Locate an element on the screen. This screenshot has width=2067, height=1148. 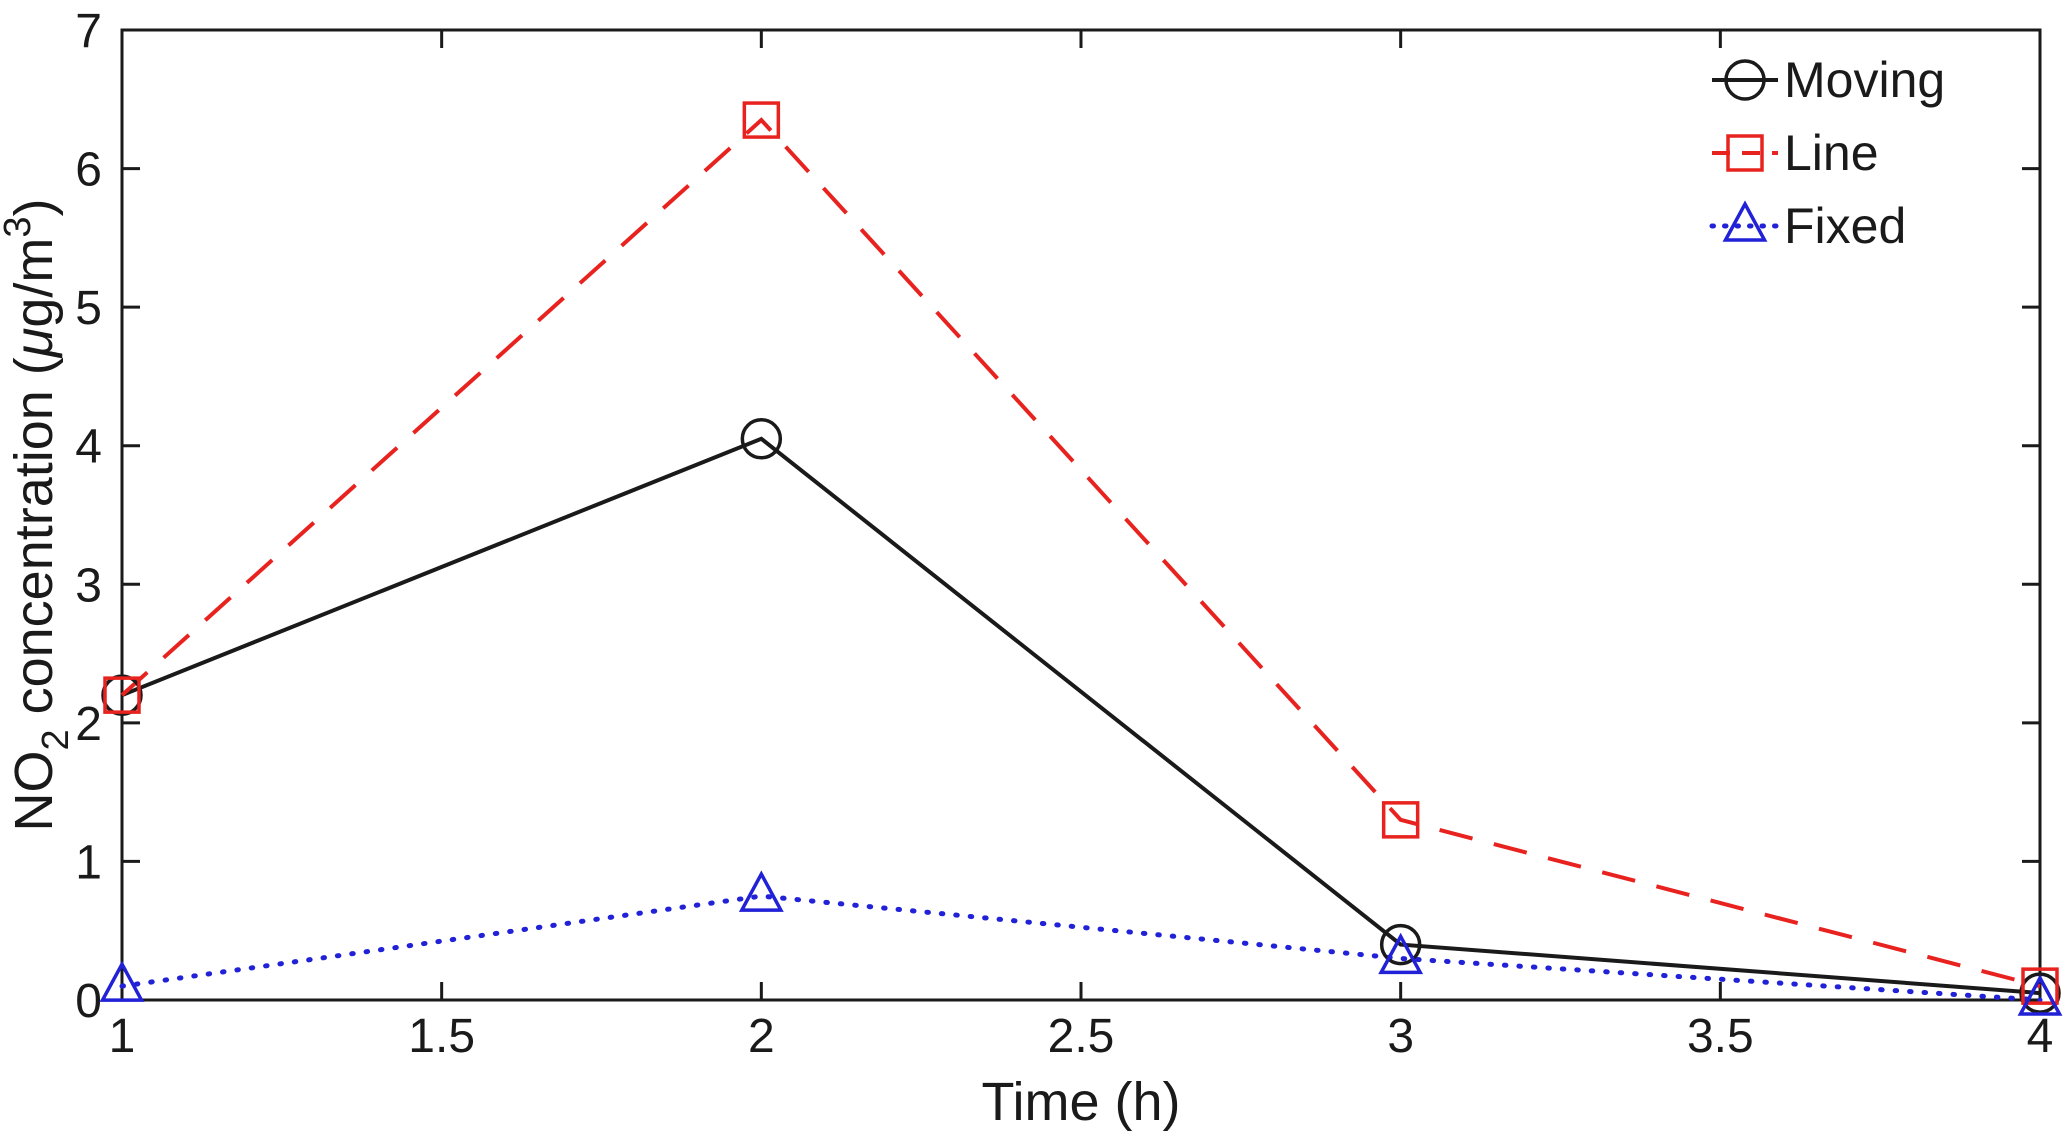
legend-label-fixed: Fixed is located at coordinates (1845, 226).